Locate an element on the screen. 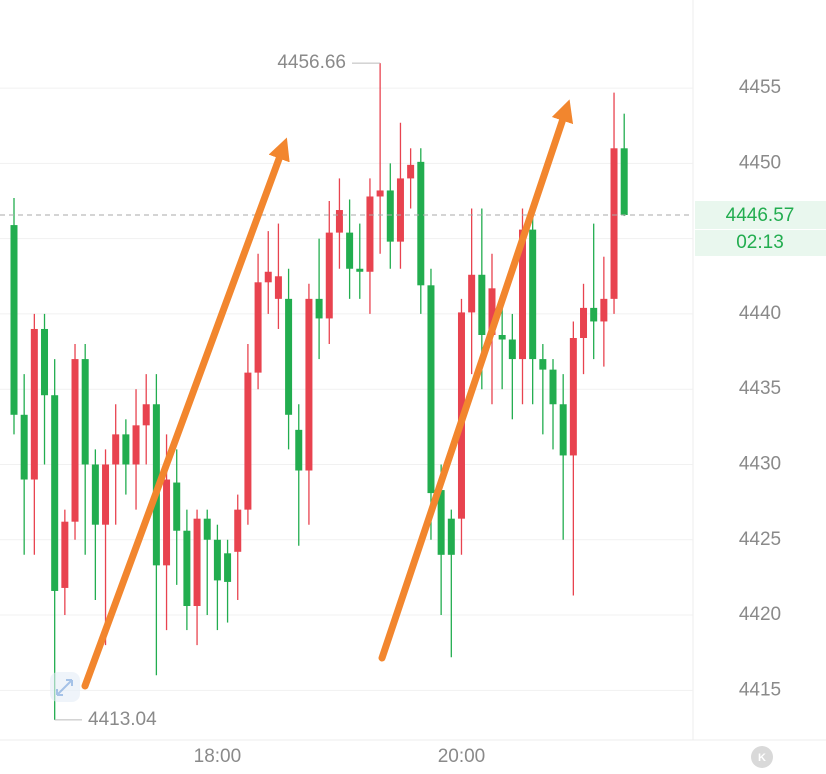  x-tick-label: 18:00 is located at coordinates (218, 756).